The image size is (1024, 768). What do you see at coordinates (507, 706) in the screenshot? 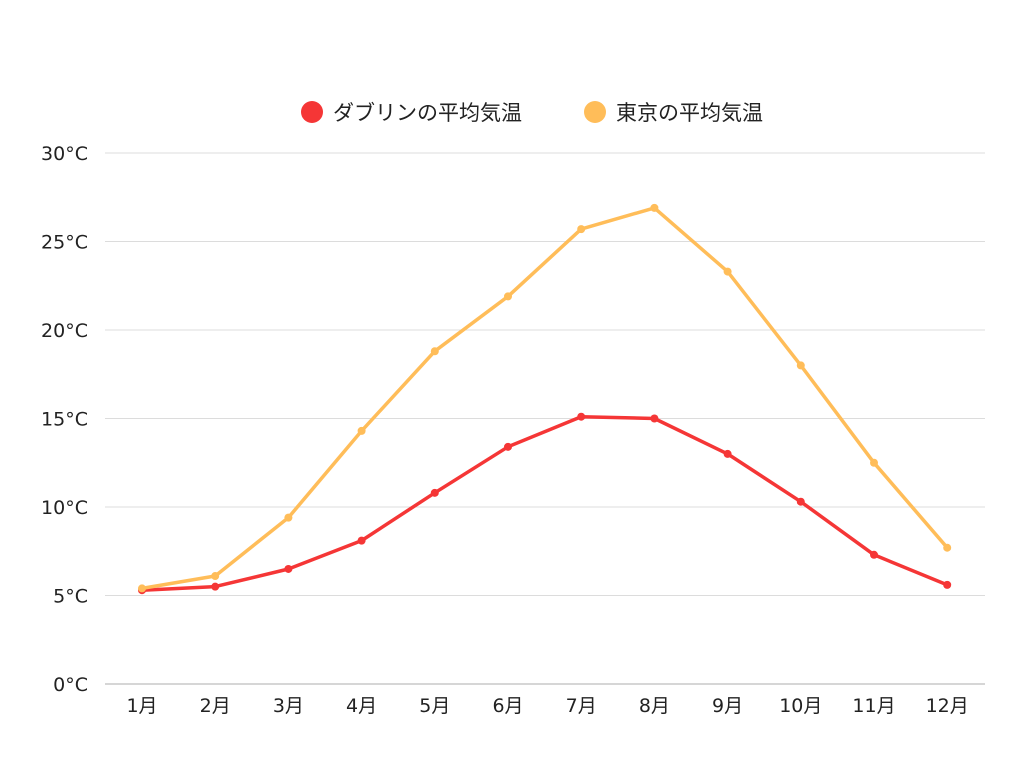
I see `x-tick-label: 6月` at bounding box center [507, 706].